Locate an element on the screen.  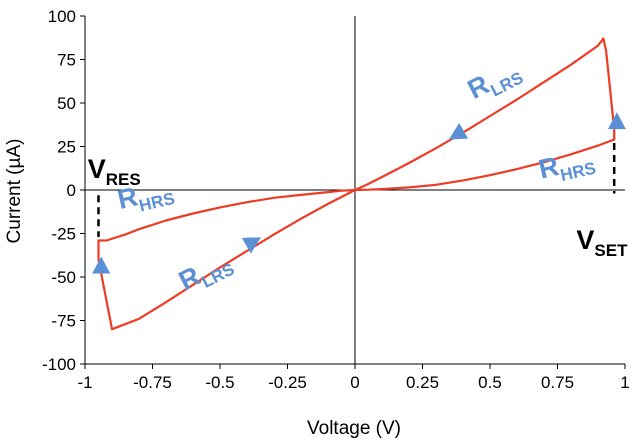
y-tick-label: 75 is located at coordinates (66, 60).